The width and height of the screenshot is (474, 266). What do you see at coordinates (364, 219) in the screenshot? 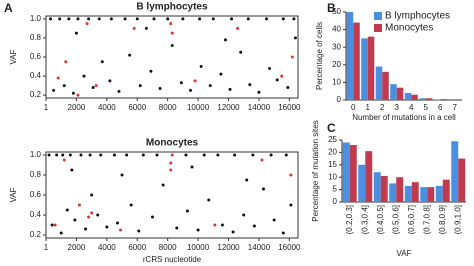
I see `x-tick-label: (0.3,0.4]` at bounding box center [364, 219].